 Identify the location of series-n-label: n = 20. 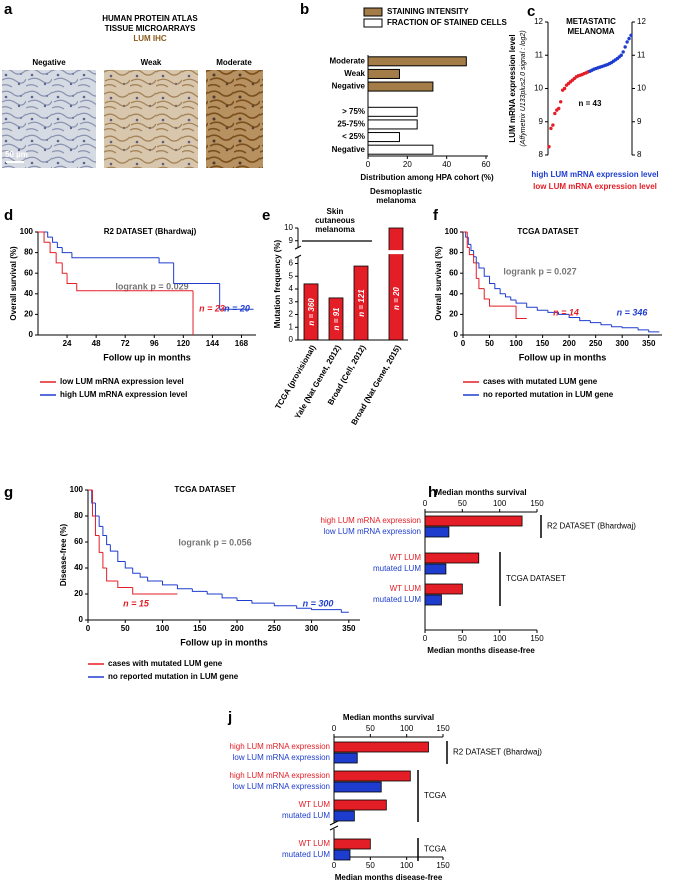
(237, 308).